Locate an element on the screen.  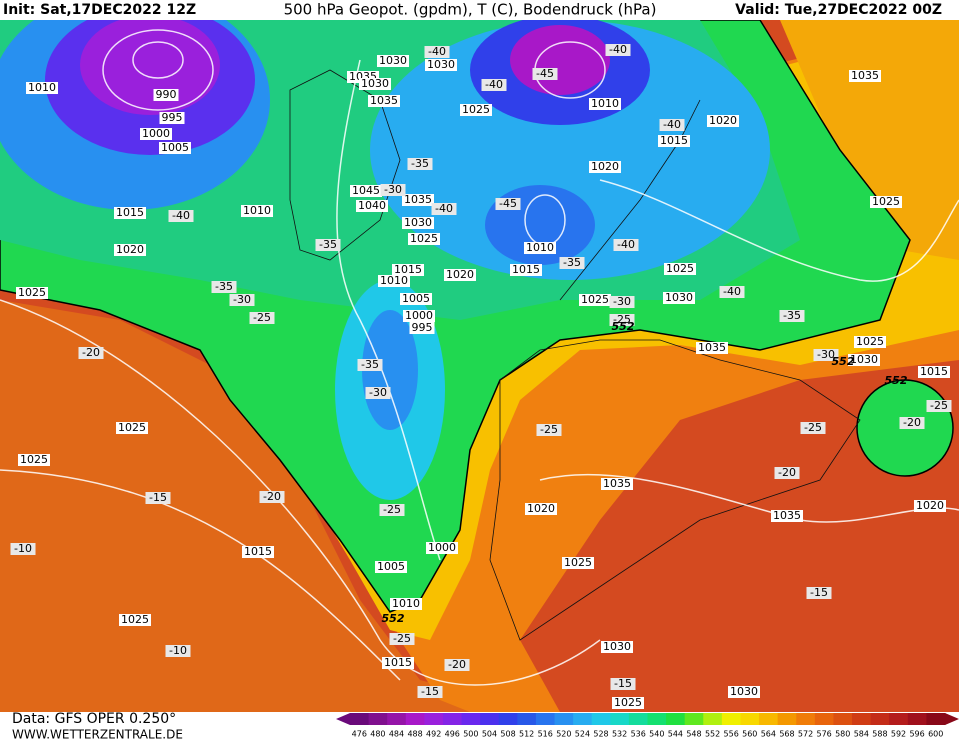
colorbar-label: 576 is located at coordinates (824, 734).